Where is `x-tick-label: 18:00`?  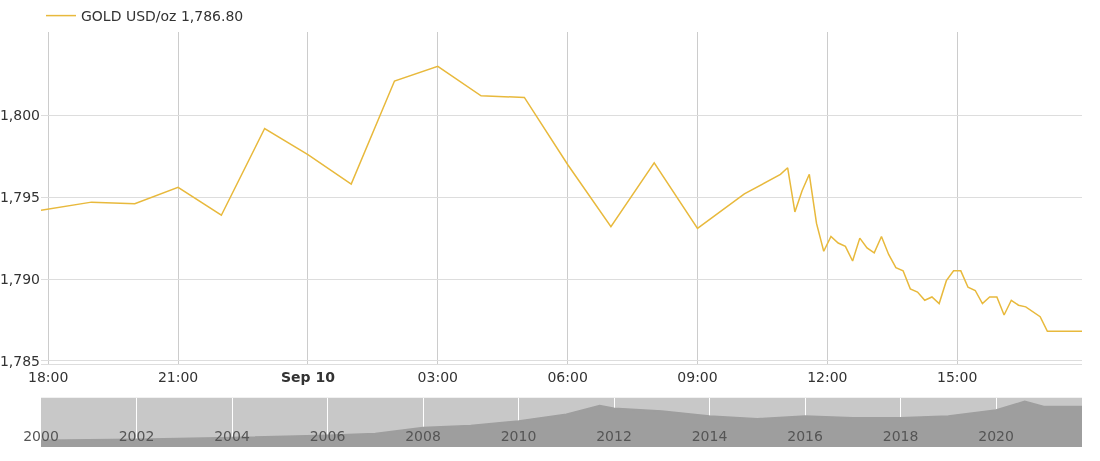 x-tick-label: 18:00 is located at coordinates (48, 376).